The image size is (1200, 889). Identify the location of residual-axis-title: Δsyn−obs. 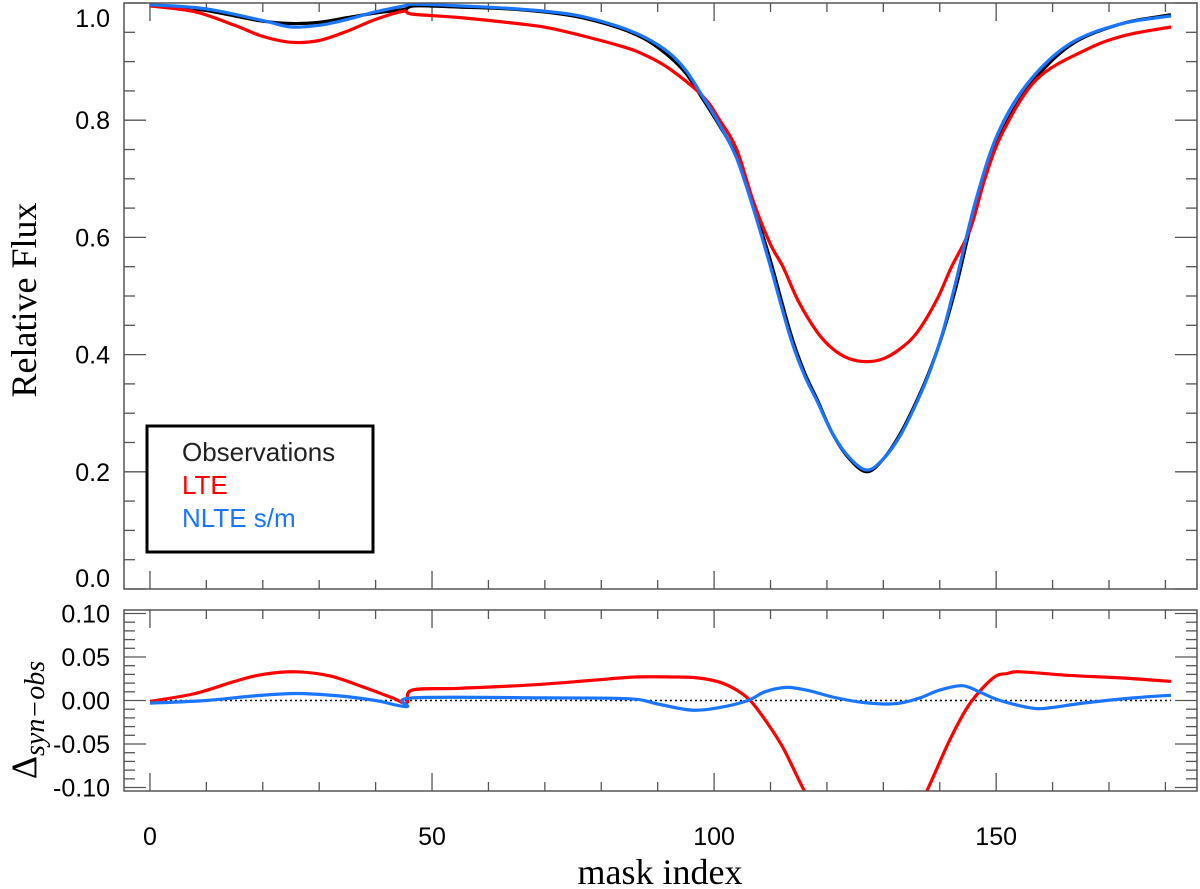
(27, 720).